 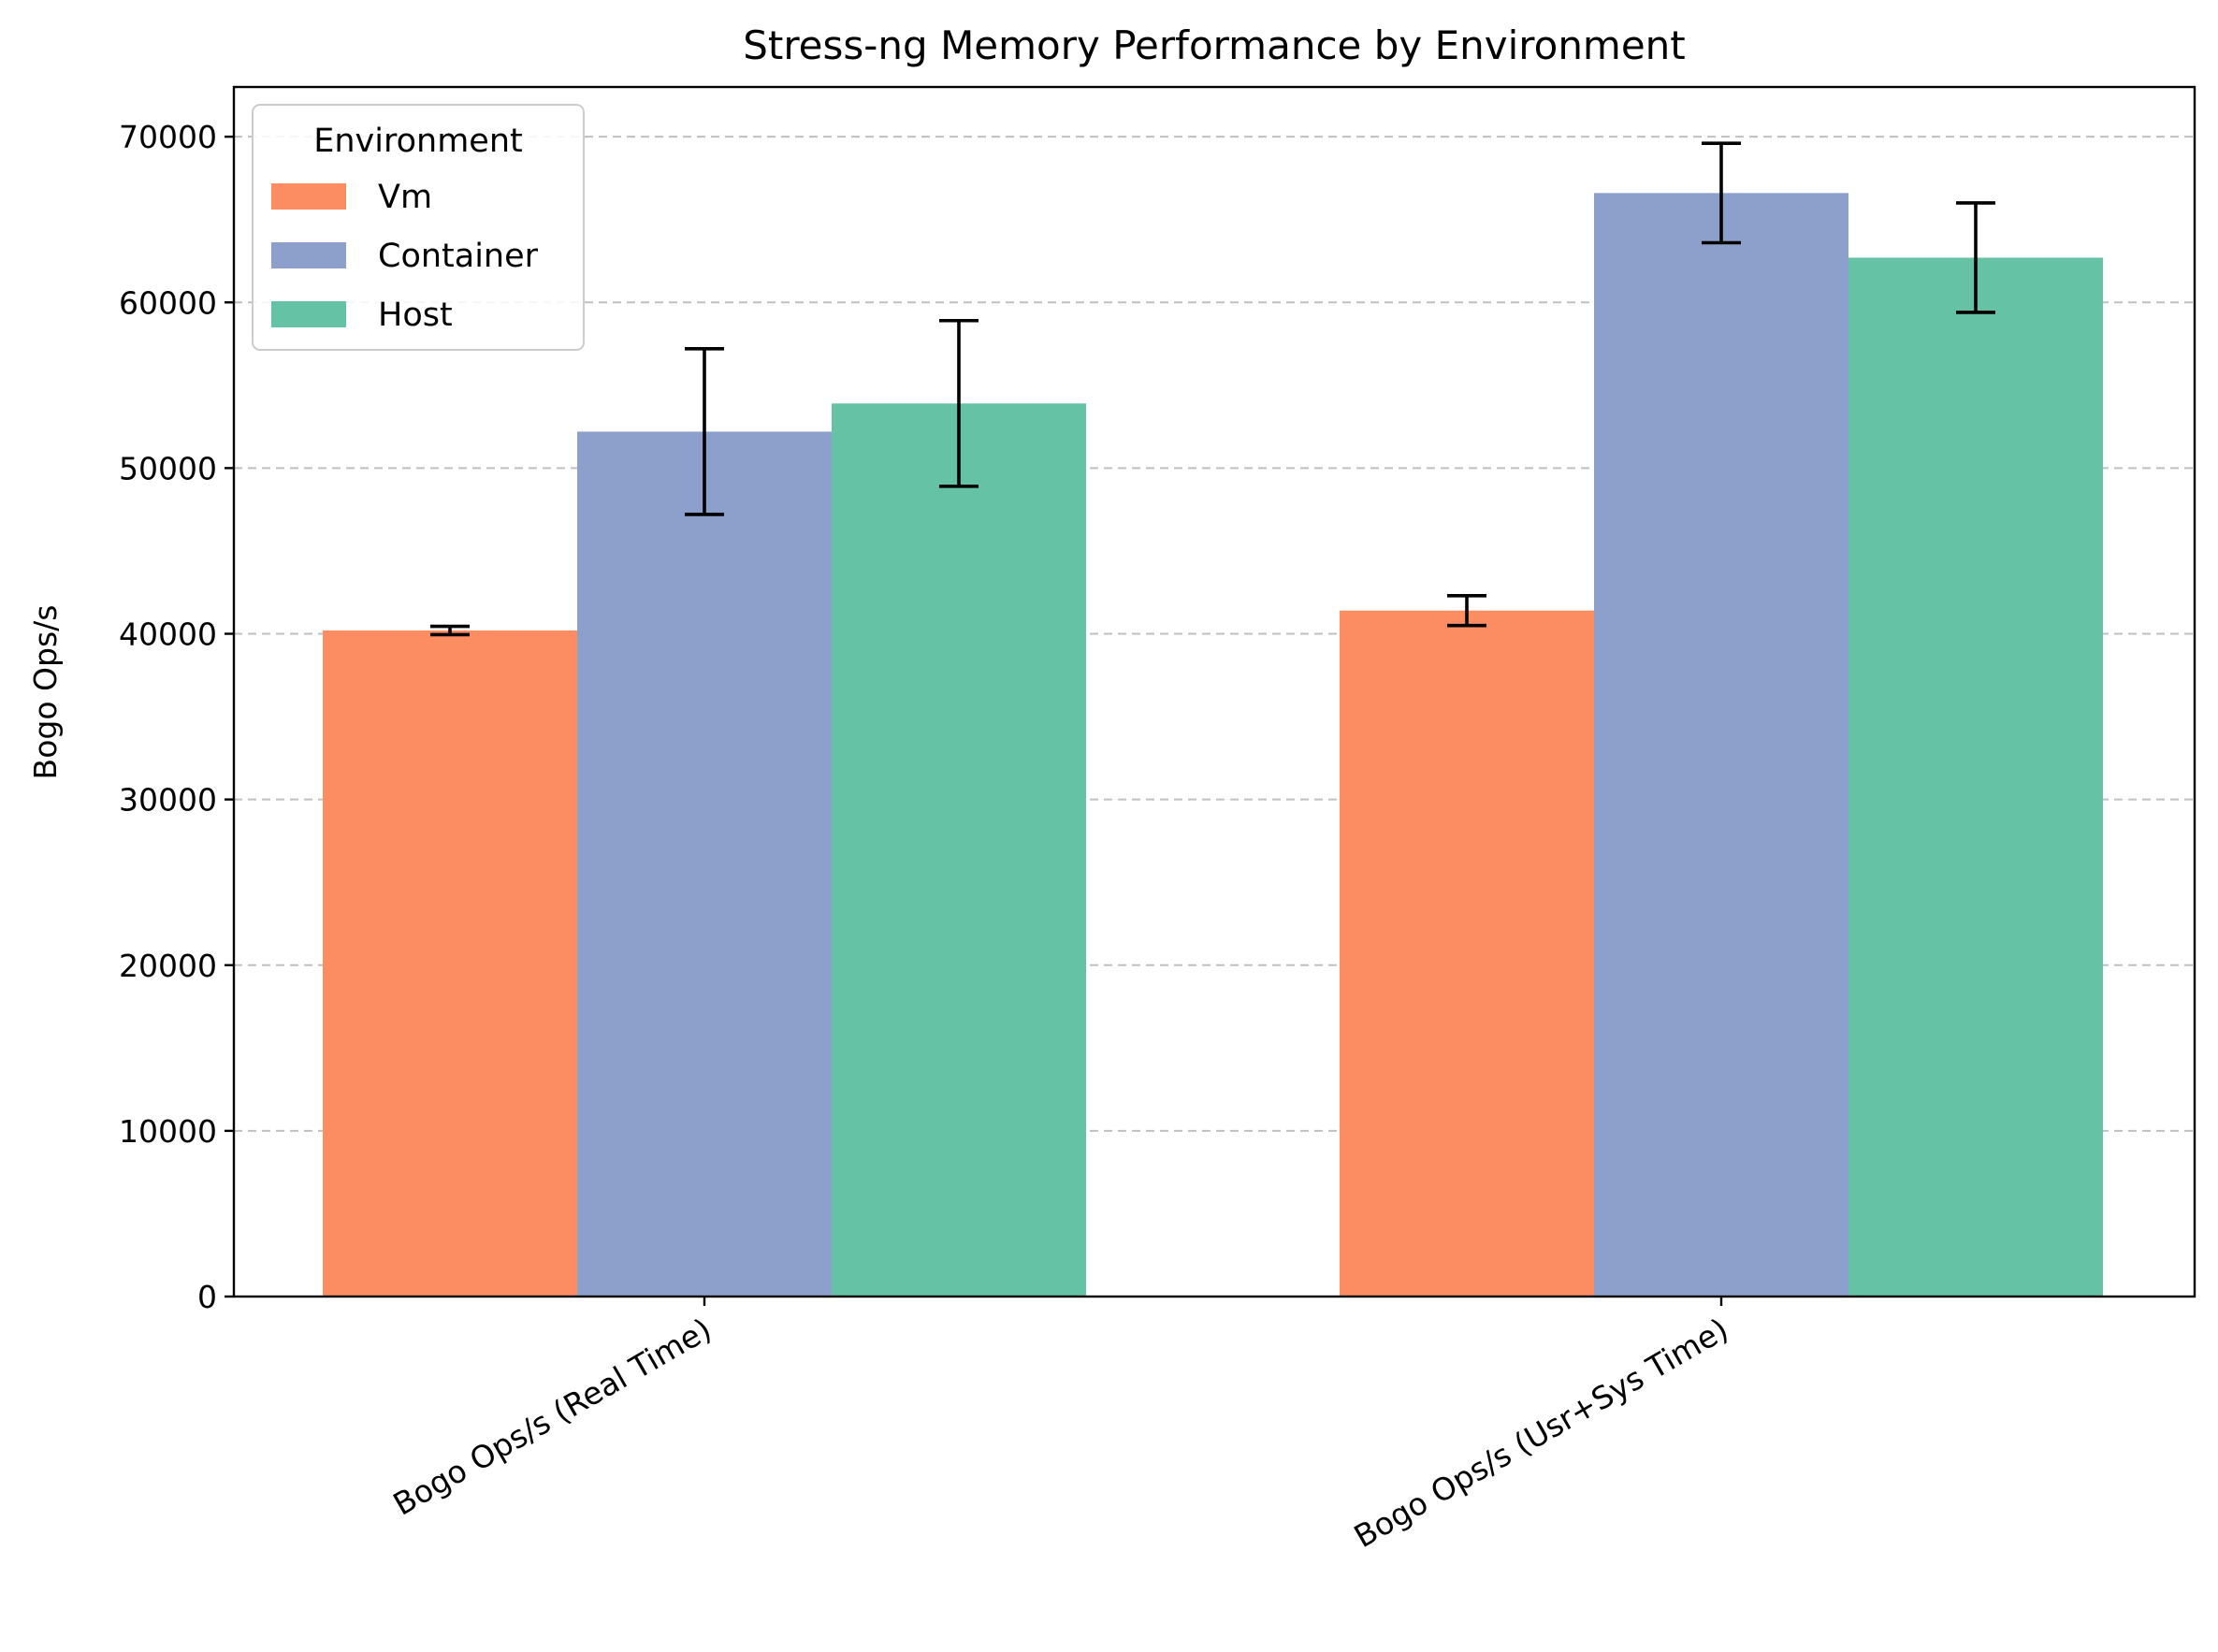 What do you see at coordinates (308, 314) in the screenshot?
I see `legend-swatch-host` at bounding box center [308, 314].